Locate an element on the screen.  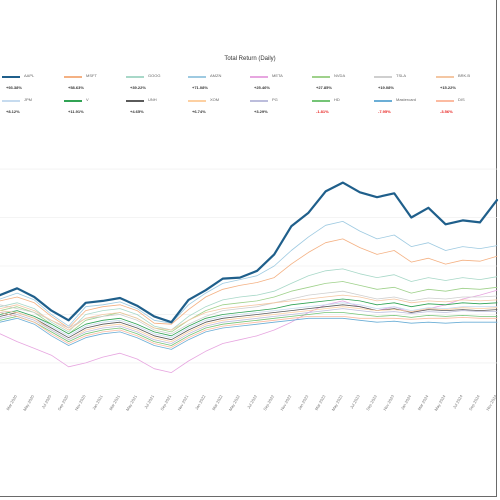
legend-series-value: +4.65% is located at coordinates (137, 111).